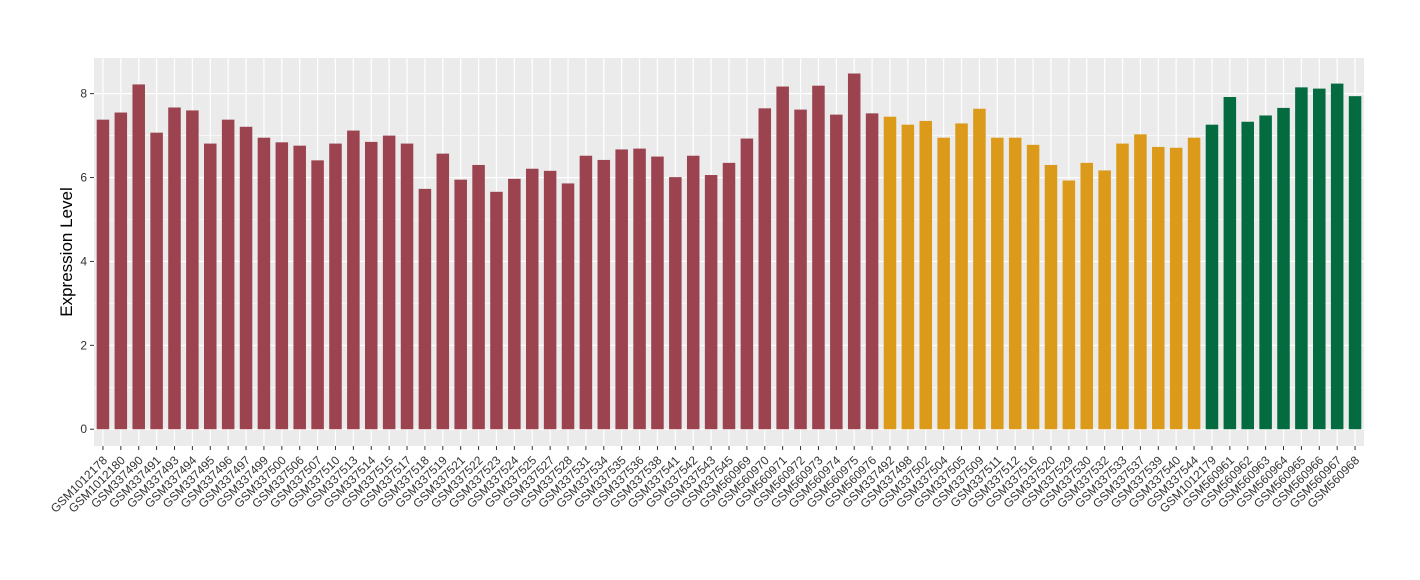  I want to click on bar-GSM337528, so click(568, 306).